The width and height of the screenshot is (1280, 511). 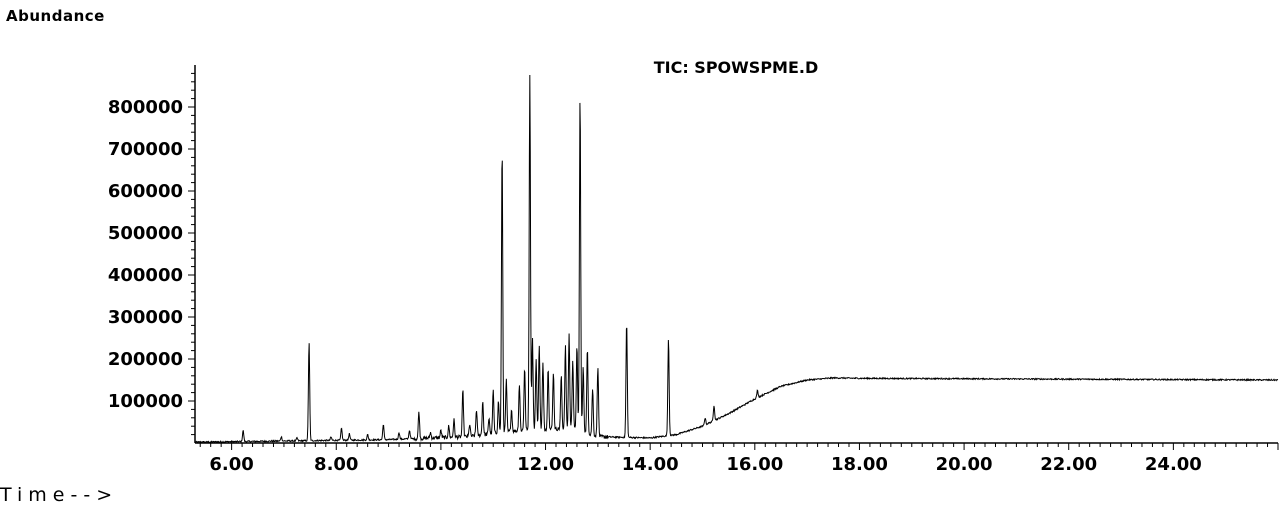 I want to click on y-axis-label: Abundance, so click(x=55, y=16).